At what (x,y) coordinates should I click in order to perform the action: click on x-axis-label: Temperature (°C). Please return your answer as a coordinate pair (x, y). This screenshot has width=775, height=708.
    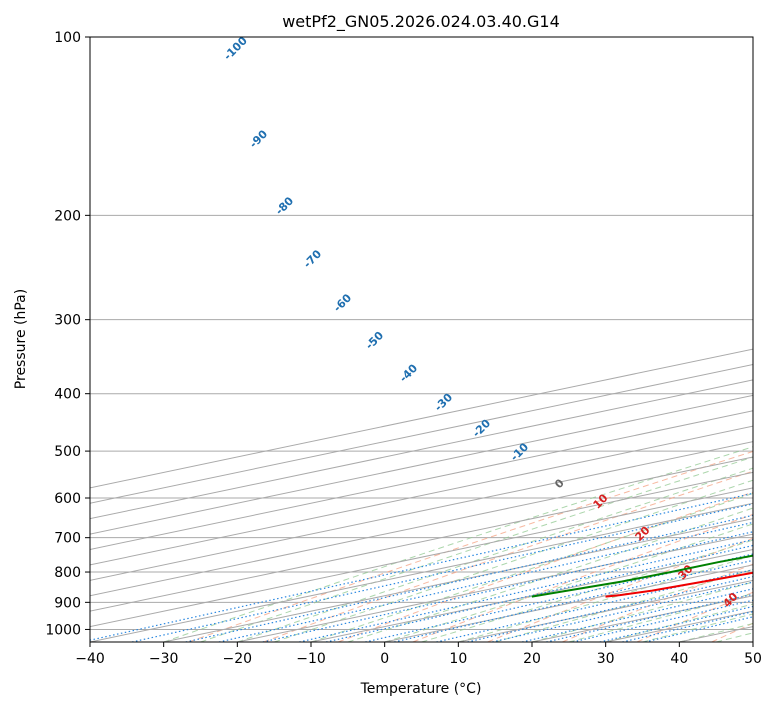
    Looking at the image, I should click on (421, 689).